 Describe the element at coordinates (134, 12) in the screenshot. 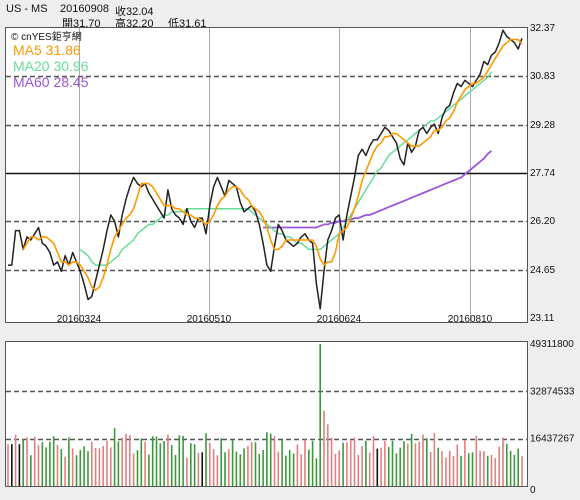

I see `close-price-label: 收32.04` at that location.